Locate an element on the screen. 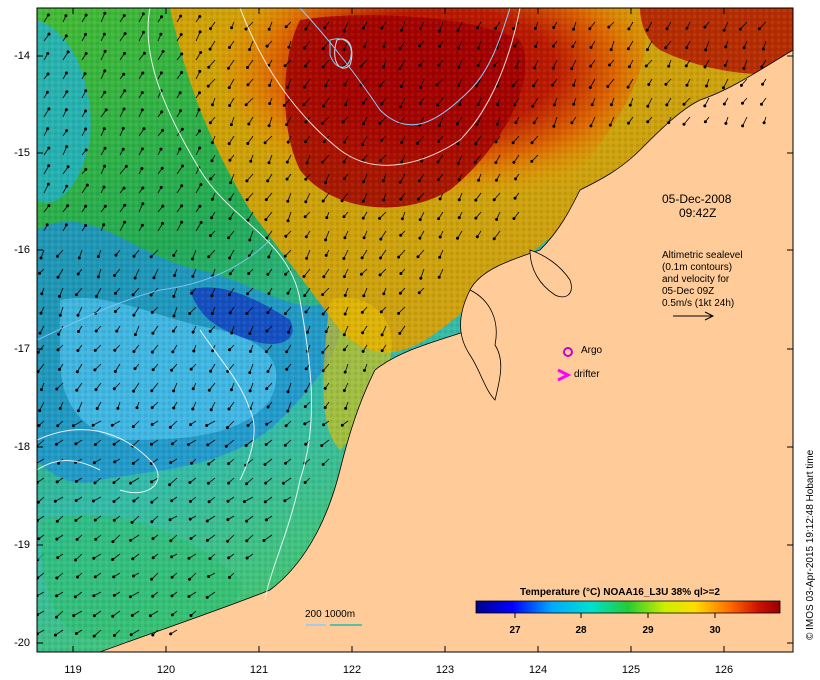  x-tick-label: 119 is located at coordinates (73, 670).